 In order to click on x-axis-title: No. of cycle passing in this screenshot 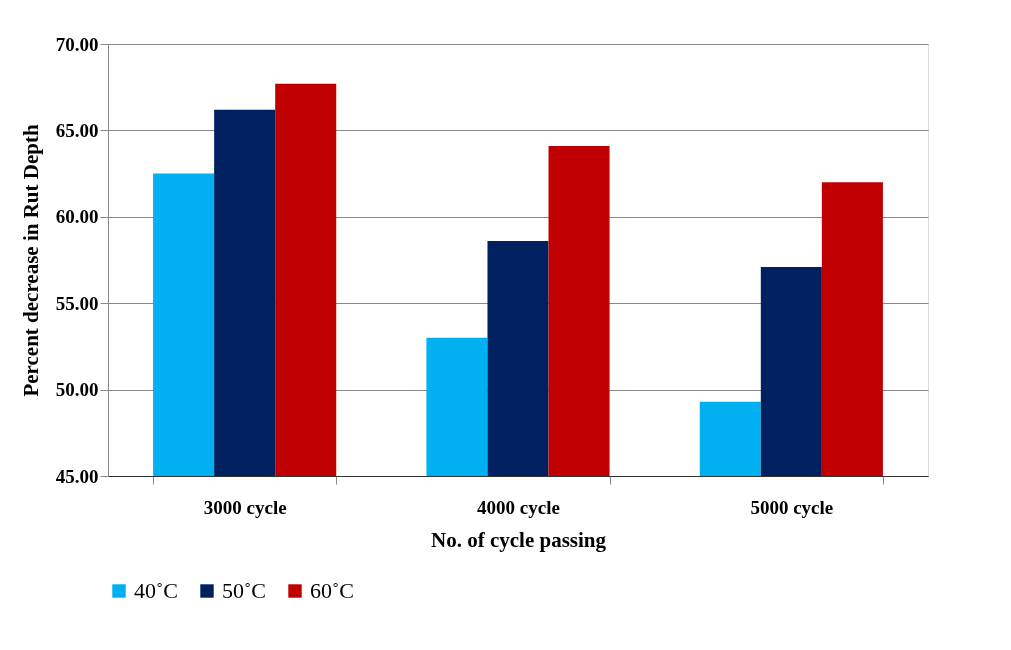, I will do `click(519, 539)`.